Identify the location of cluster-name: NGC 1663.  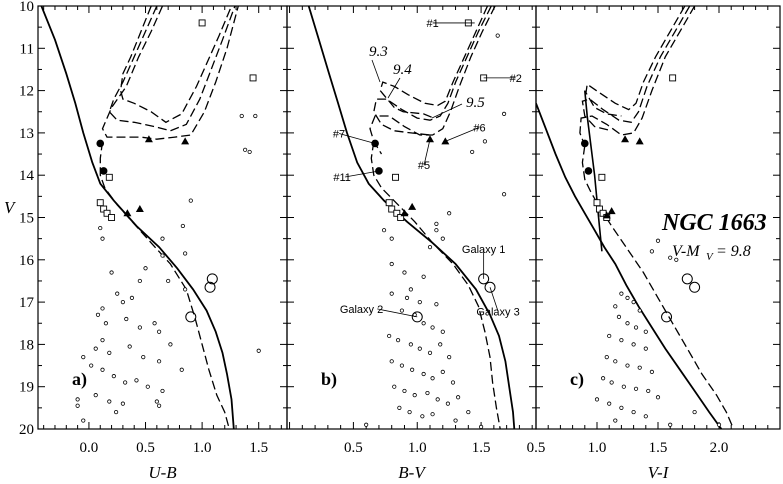
(714, 223).